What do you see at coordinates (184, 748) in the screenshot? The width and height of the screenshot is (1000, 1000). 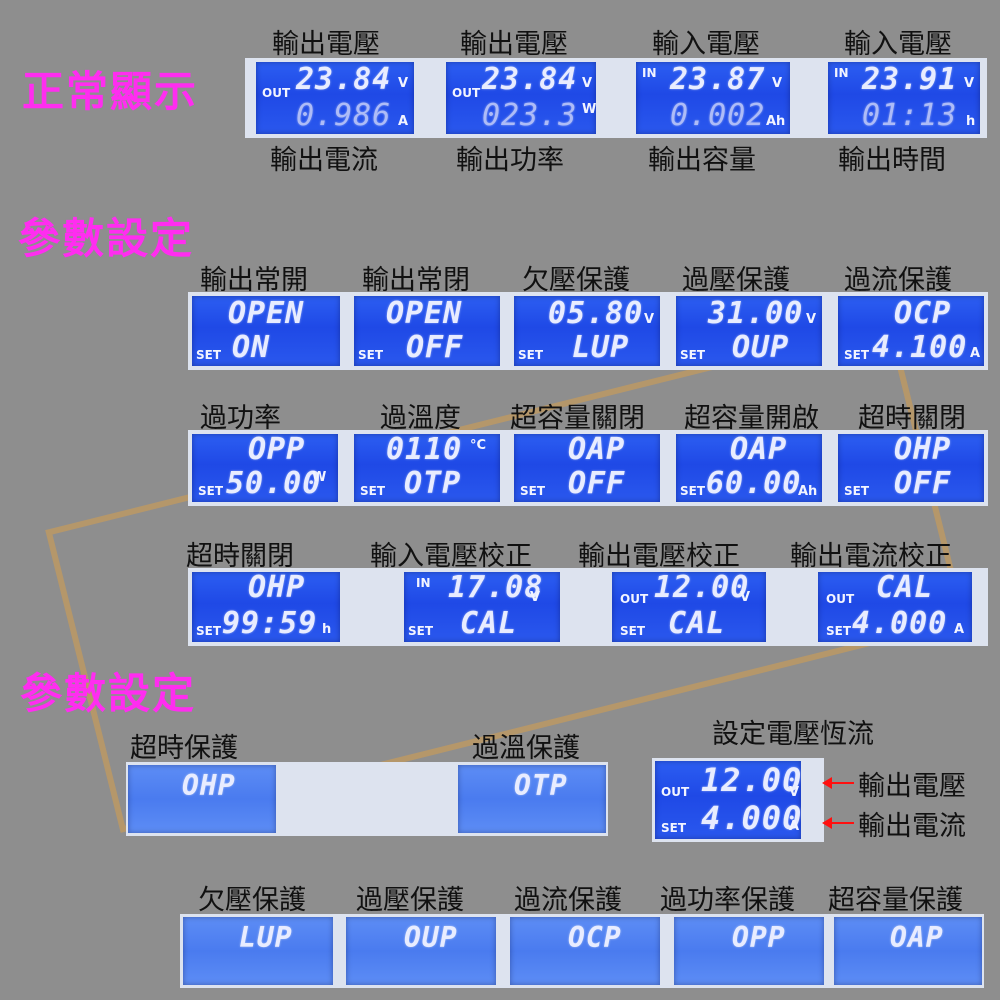 I see `protection-label-ohp: 超時保護` at bounding box center [184, 748].